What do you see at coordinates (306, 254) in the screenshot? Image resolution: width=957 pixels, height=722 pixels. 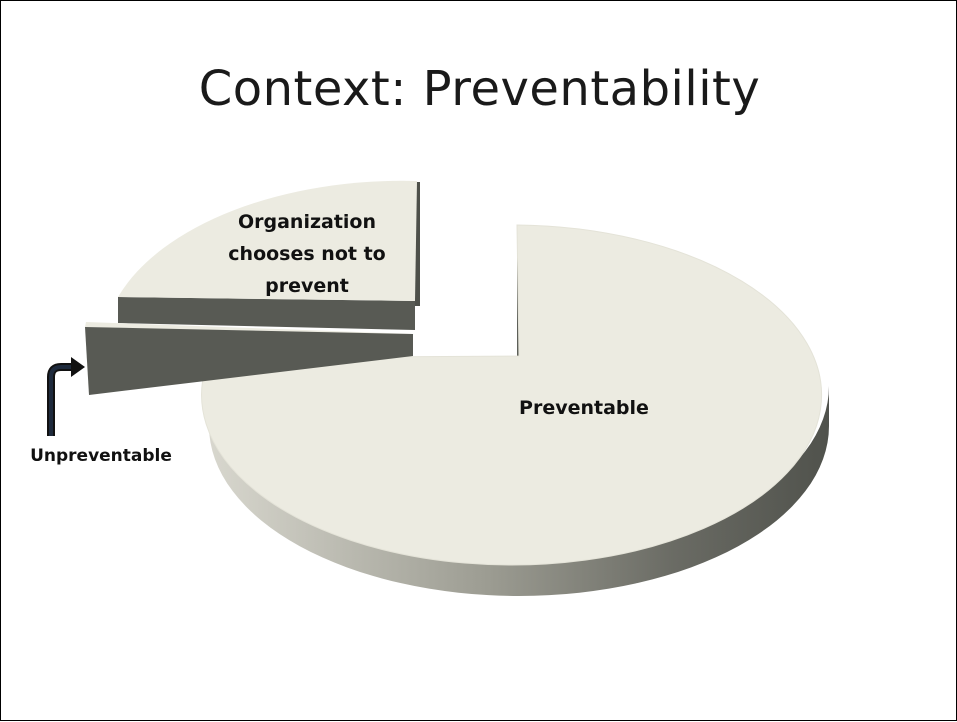 I see `label-organization-line2: chooses not to` at bounding box center [306, 254].